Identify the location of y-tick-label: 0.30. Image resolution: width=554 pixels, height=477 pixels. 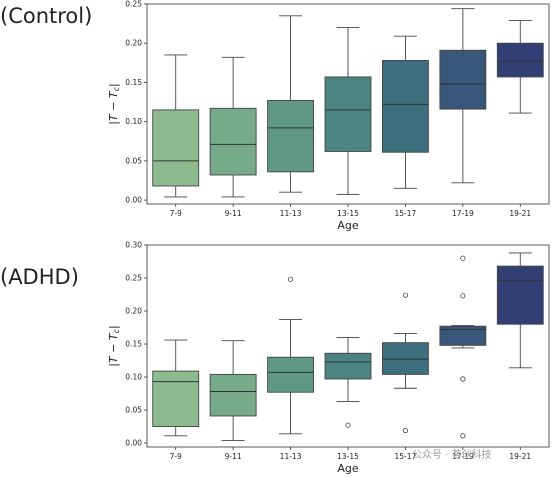
(133, 245).